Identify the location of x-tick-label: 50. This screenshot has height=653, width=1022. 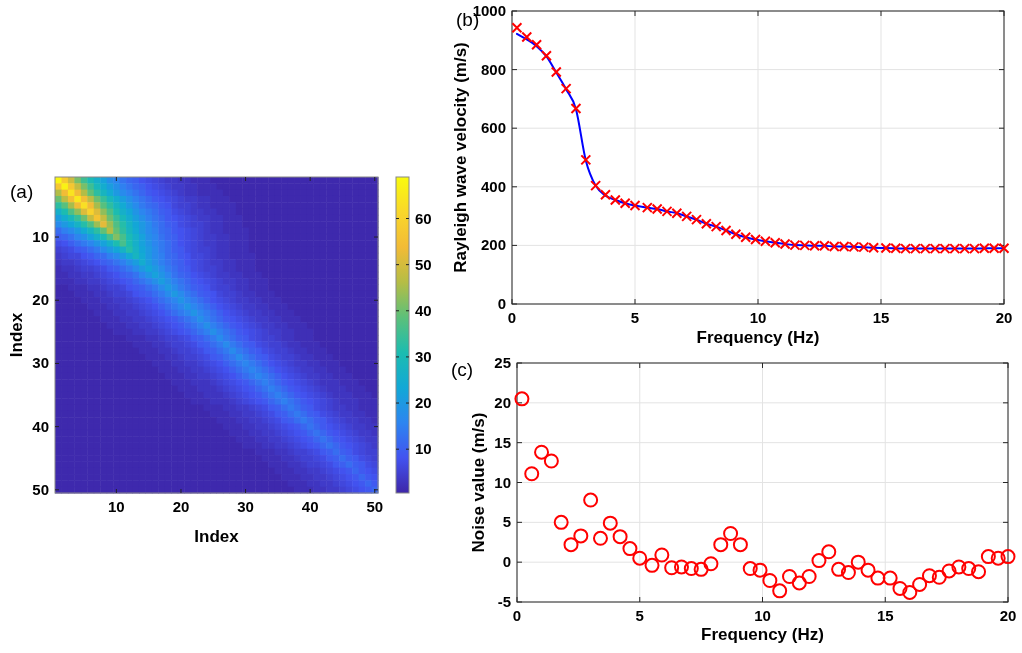
(375, 506).